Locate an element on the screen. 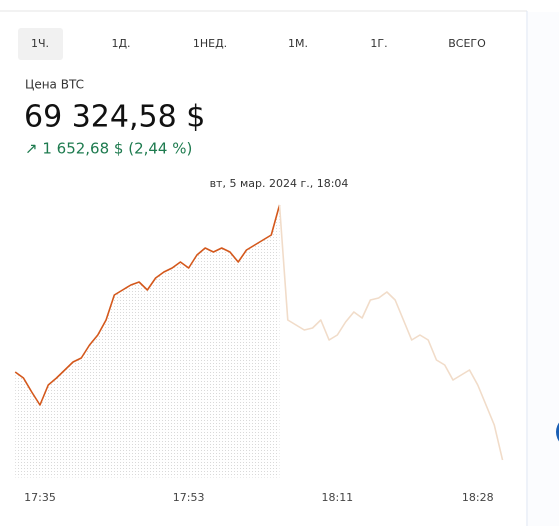 This screenshot has width=559, height=526. tab: ВСЕГО is located at coordinates (467, 43).